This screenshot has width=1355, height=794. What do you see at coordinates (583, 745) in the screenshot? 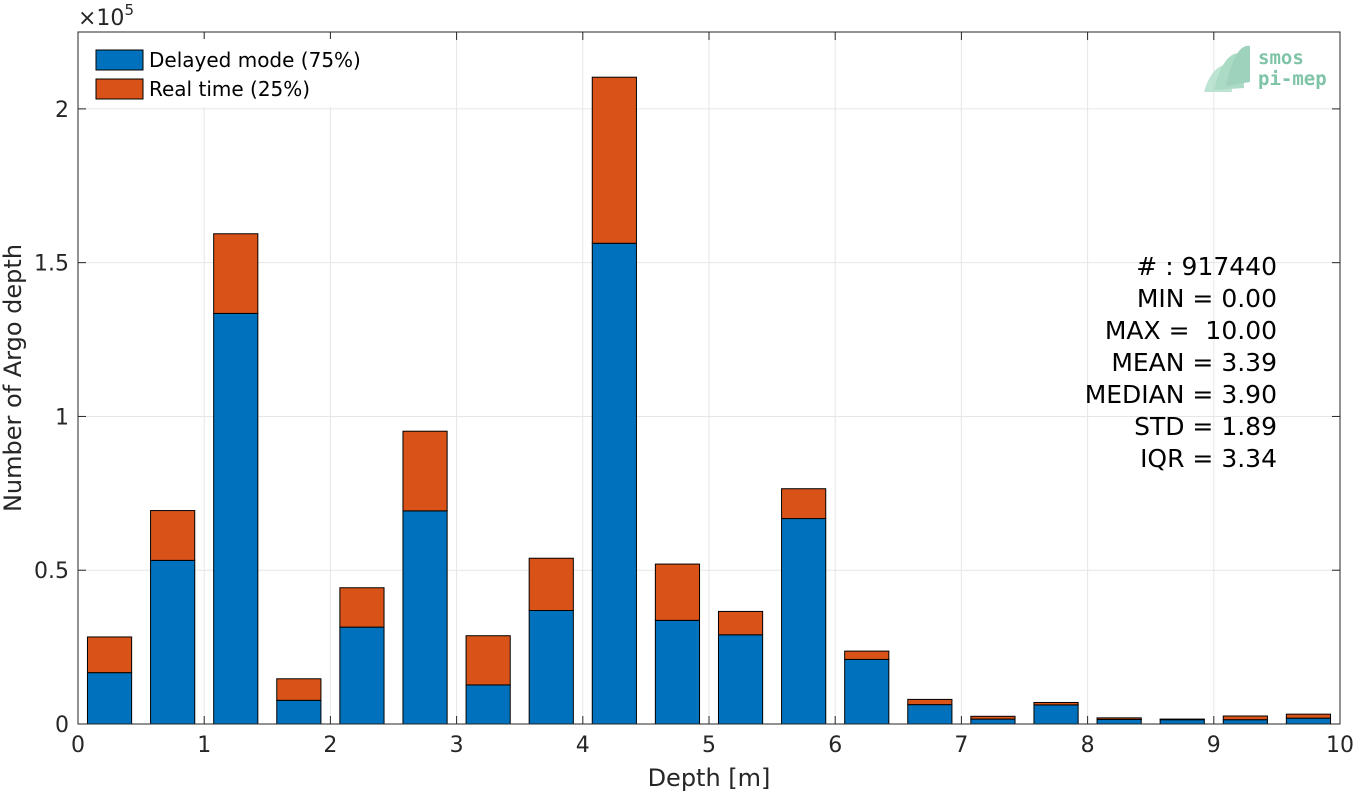
I see `x-tick-label: 4` at bounding box center [583, 745].